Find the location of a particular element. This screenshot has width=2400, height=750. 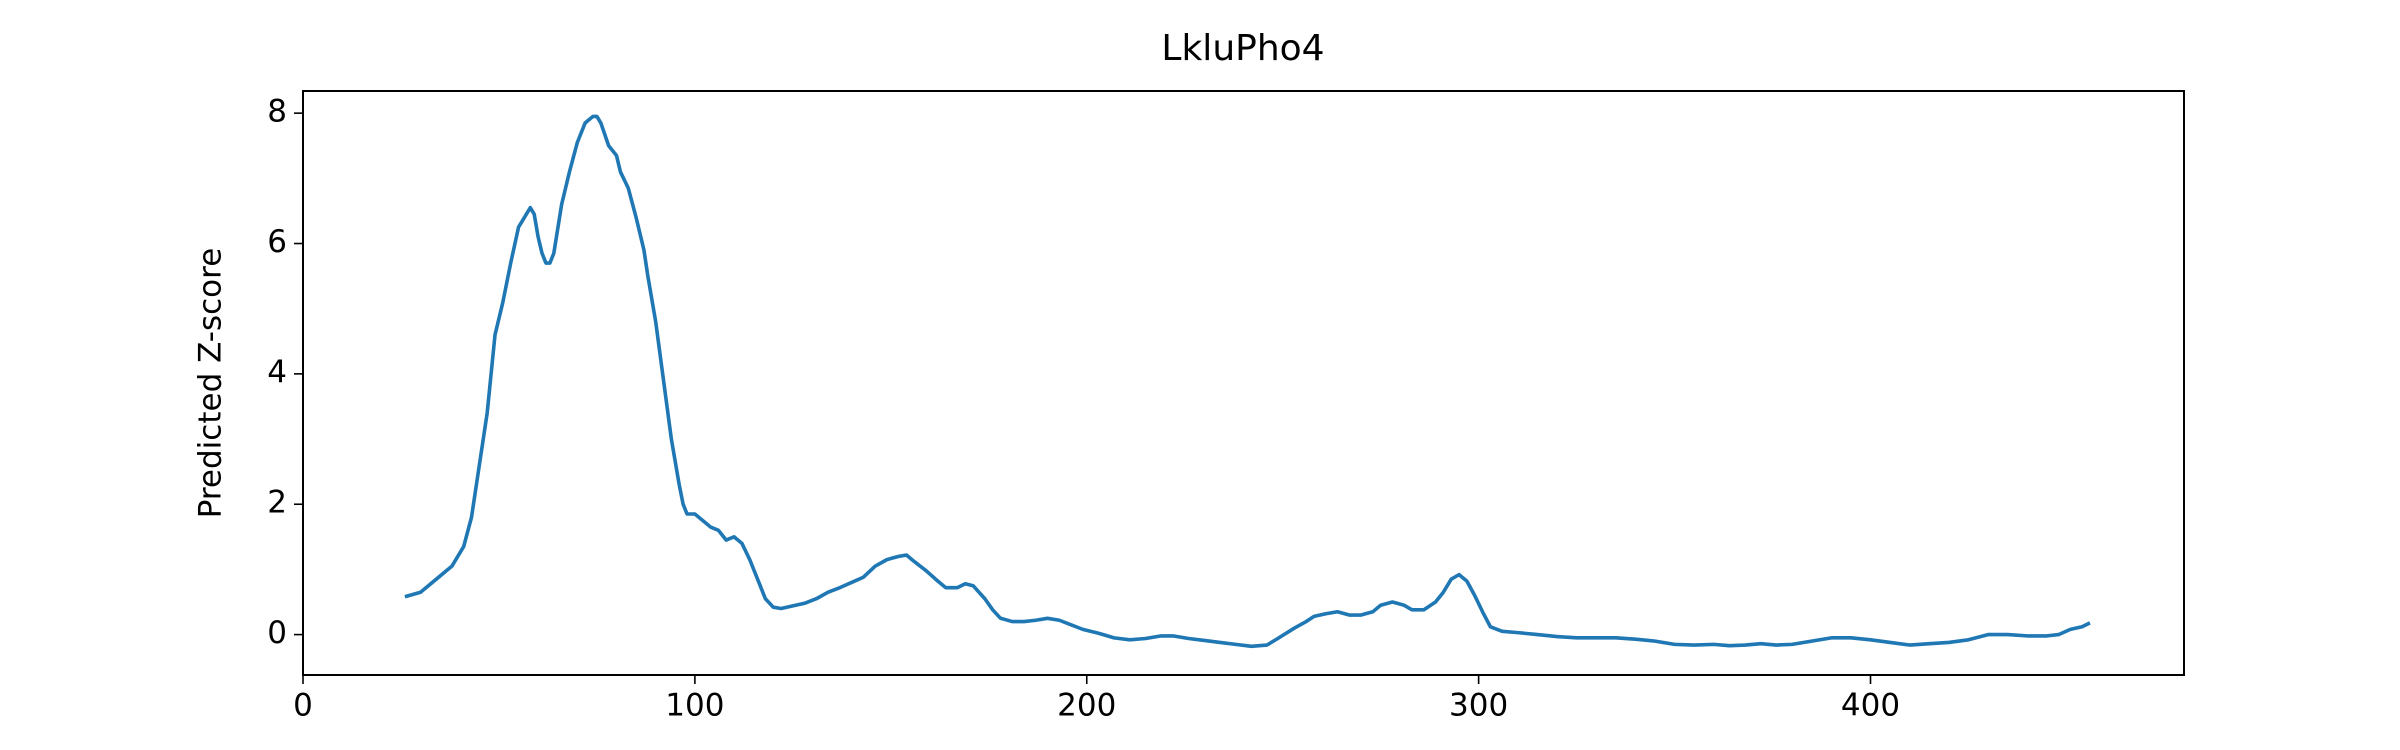

x-tick-label: 300 is located at coordinates (1478, 706).